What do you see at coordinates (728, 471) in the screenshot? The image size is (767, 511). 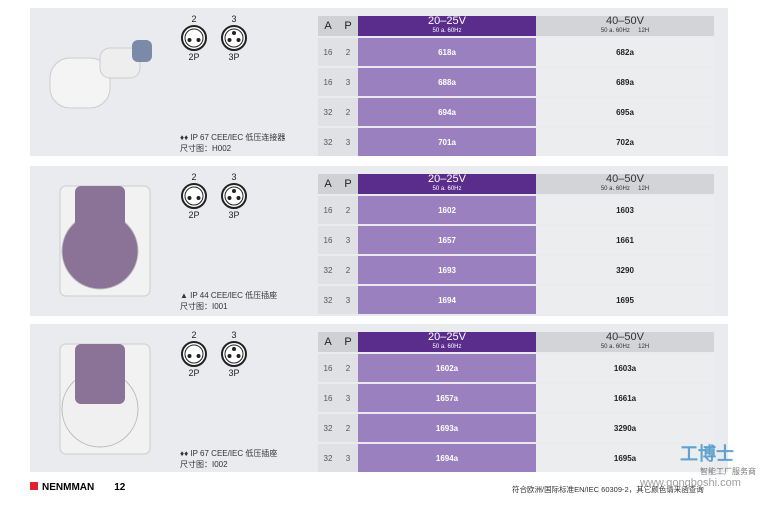 I see `watermark-tagline: 智能工厂服务商` at bounding box center [728, 471].